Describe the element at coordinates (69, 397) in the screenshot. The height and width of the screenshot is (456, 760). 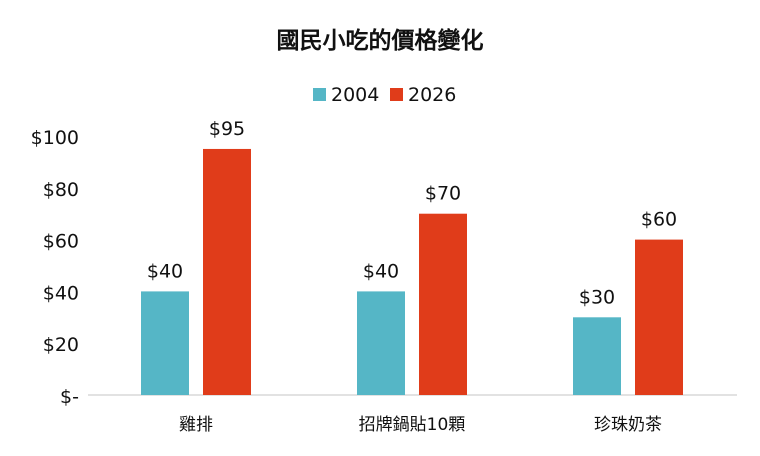
I see `y-tick-label: $-` at that location.